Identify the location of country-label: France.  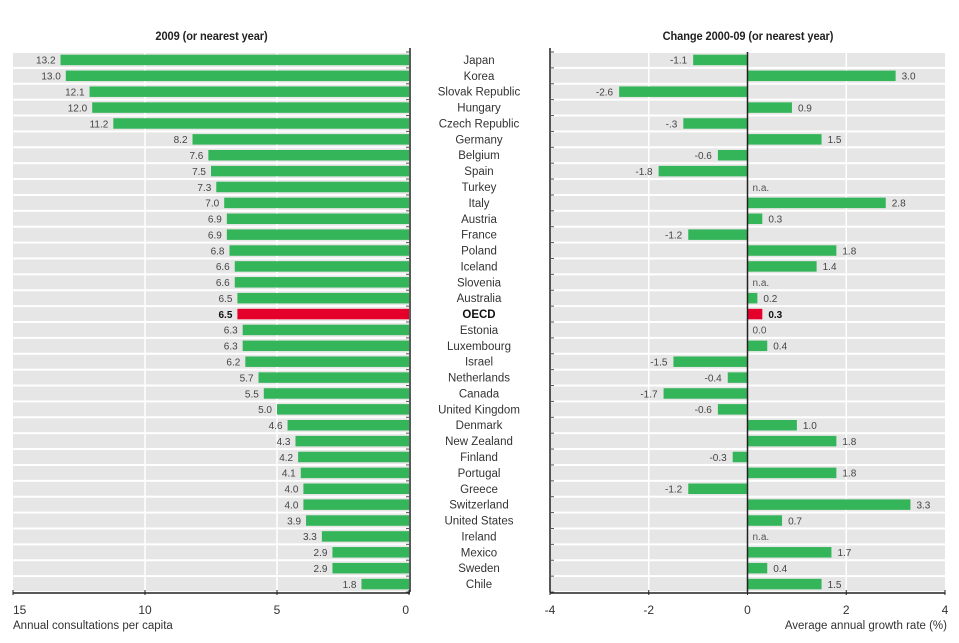
(479, 236).